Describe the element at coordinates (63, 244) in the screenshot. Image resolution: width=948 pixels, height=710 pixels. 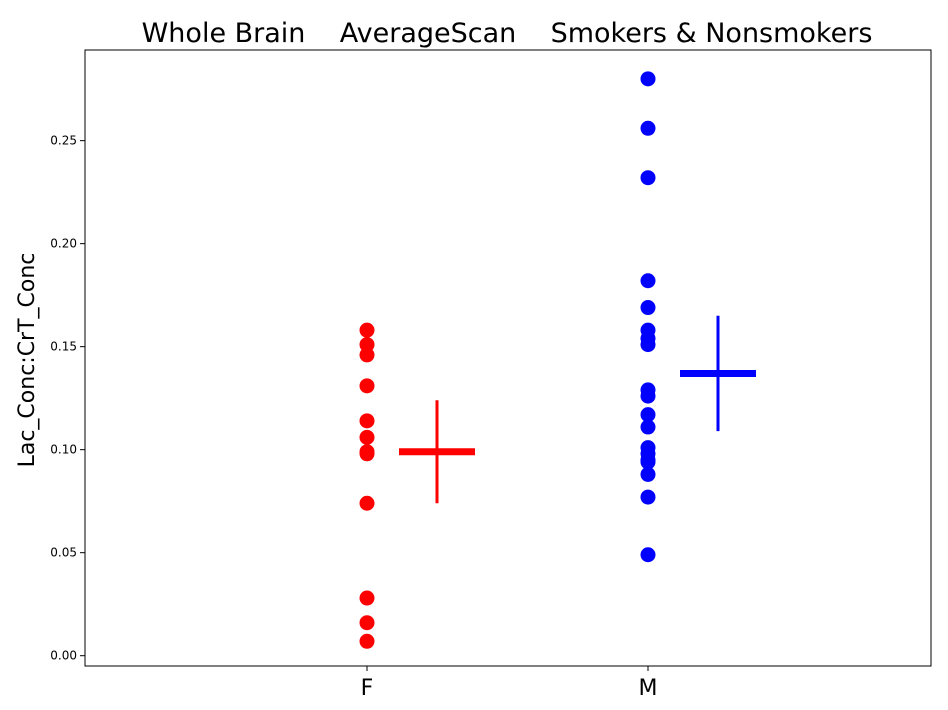
I see `y-tick-label: 0.20` at that location.